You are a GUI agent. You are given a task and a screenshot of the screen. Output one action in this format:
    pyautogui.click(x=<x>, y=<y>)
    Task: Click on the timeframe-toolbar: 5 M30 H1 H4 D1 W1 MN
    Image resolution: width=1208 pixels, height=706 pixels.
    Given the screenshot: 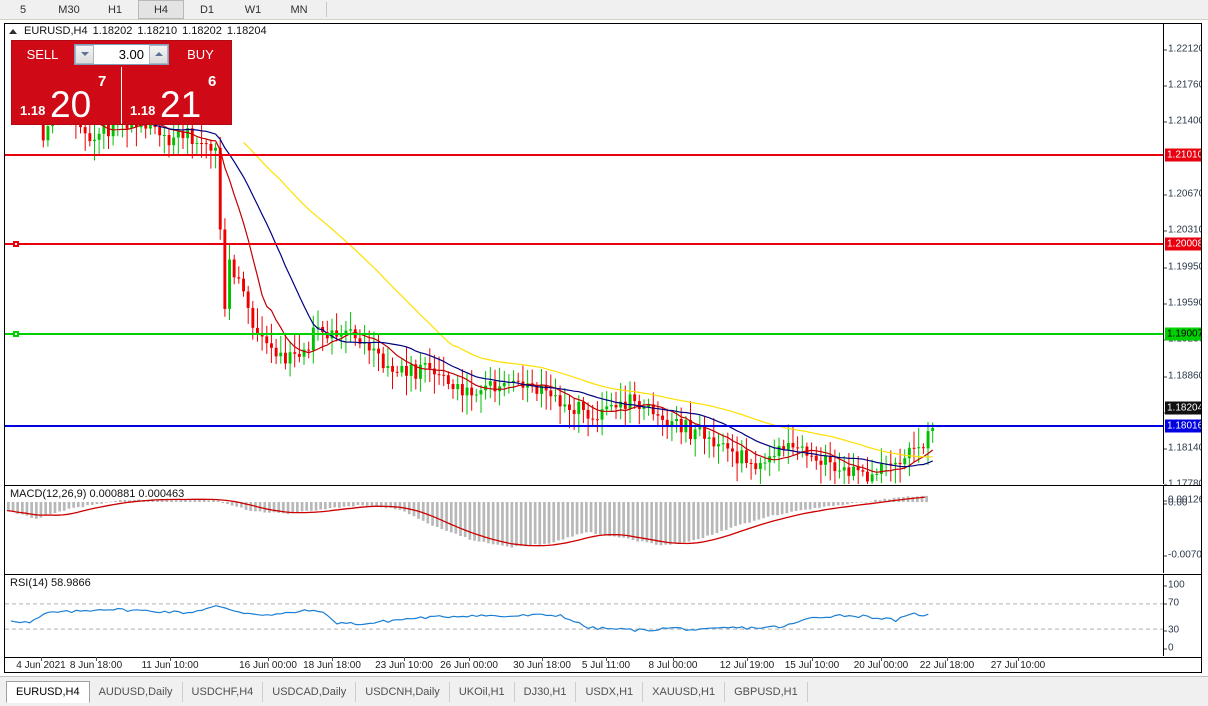 What is the action you would take?
    pyautogui.click(x=604, y=10)
    